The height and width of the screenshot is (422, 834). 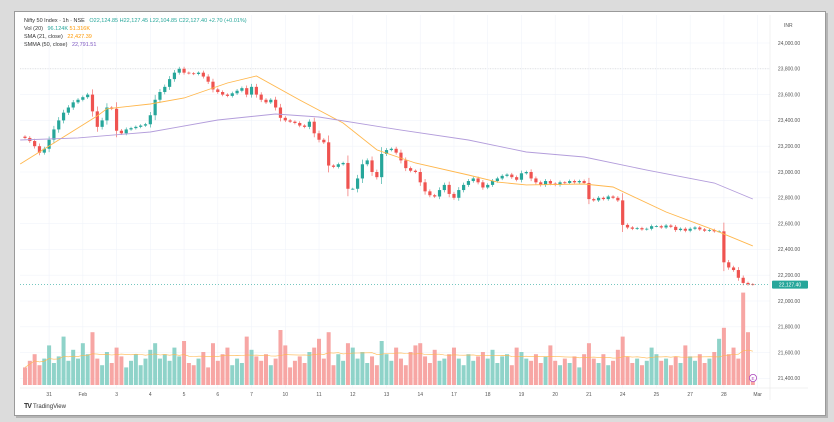 I want to click on sma-value: 22,427.39, so click(x=79, y=37).